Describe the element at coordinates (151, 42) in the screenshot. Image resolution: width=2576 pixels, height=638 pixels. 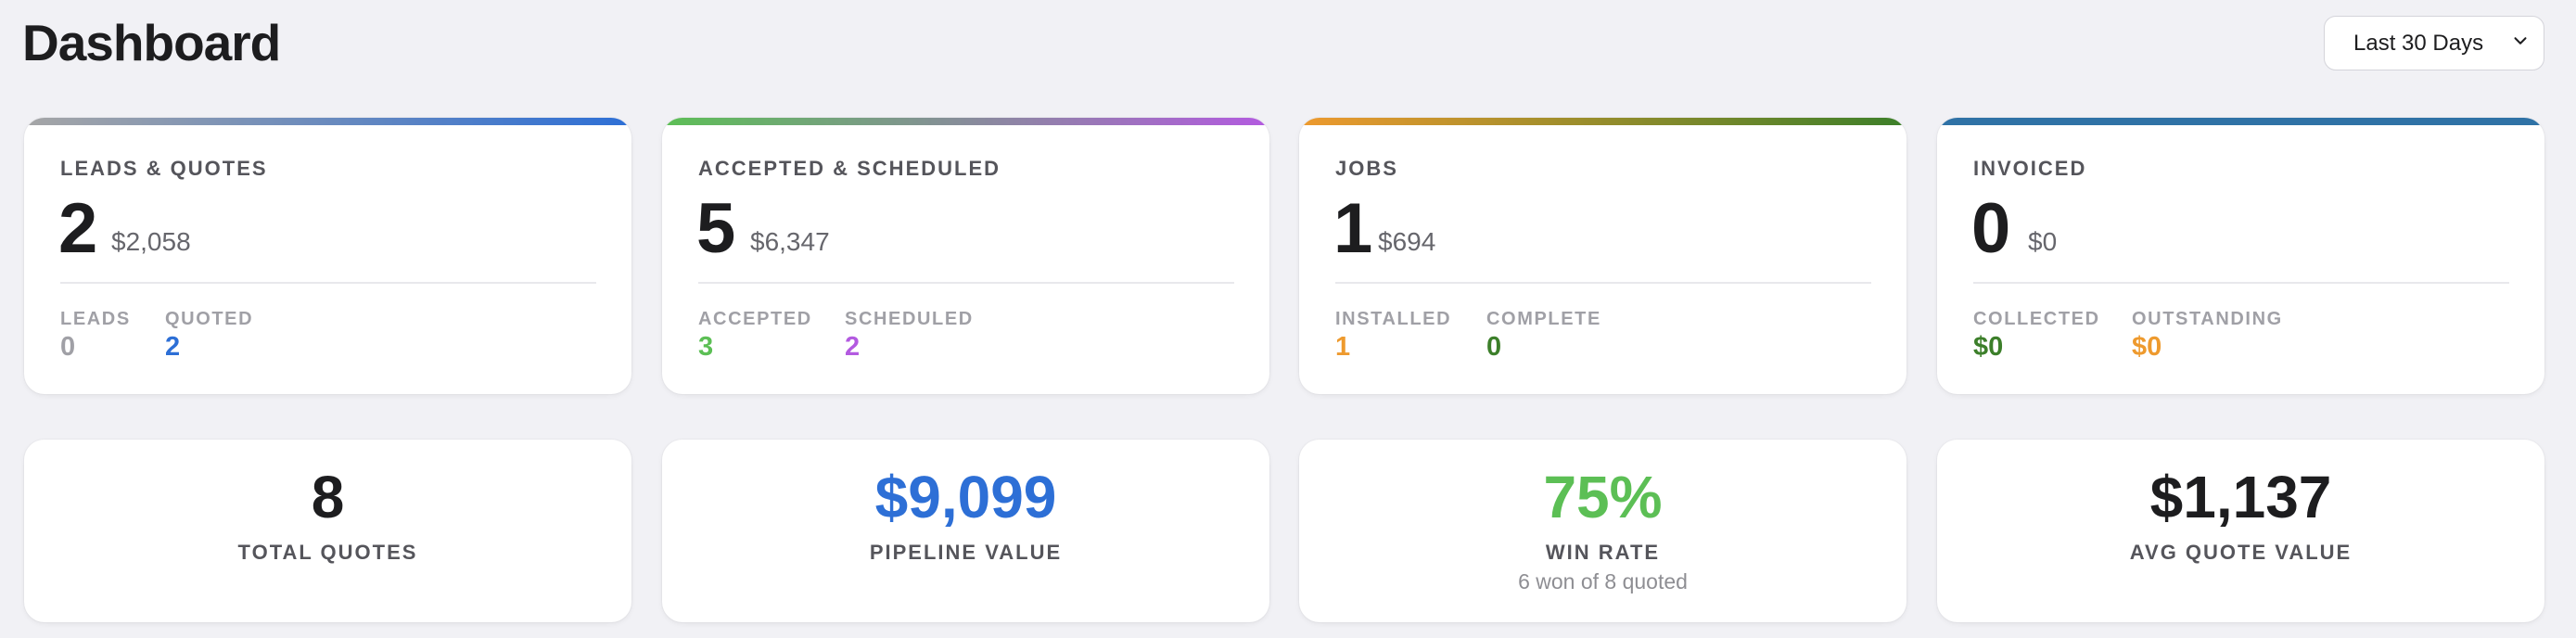
I see `page-title: Dashboard` at that location.